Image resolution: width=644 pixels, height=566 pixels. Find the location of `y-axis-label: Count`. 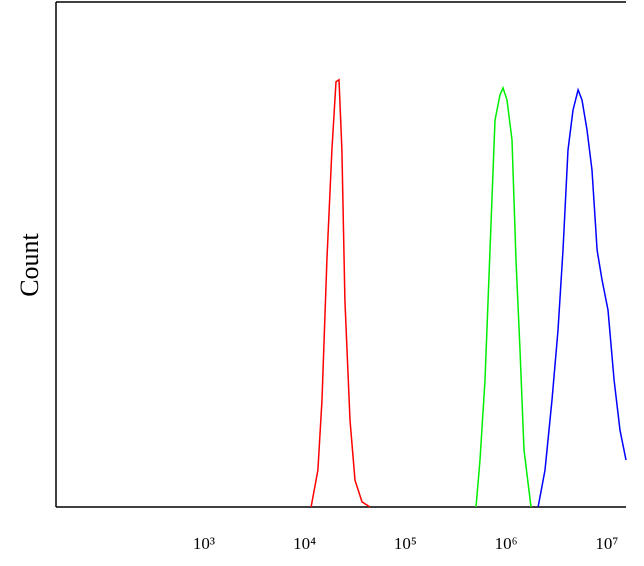

y-axis-label: Count is located at coordinates (29, 264).